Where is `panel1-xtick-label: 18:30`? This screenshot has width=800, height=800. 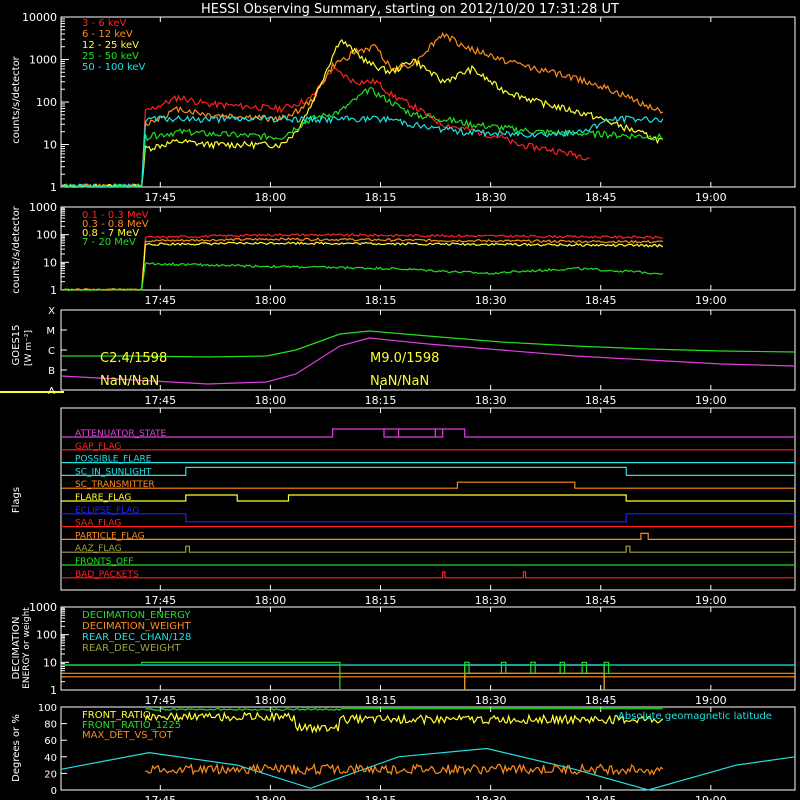 panel1-xtick-label: 18:30 is located at coordinates (491, 197).